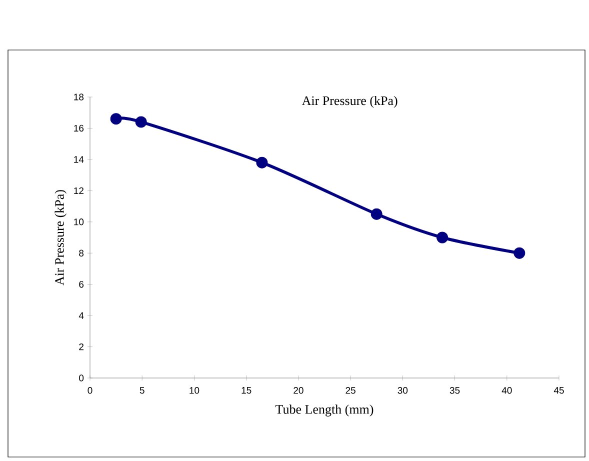 The width and height of the screenshot is (589, 461). I want to click on x-tick-label: 30, so click(403, 390).